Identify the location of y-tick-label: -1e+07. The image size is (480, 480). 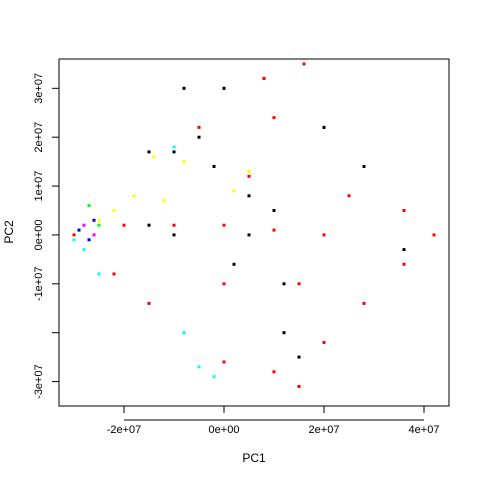
(39, 284).